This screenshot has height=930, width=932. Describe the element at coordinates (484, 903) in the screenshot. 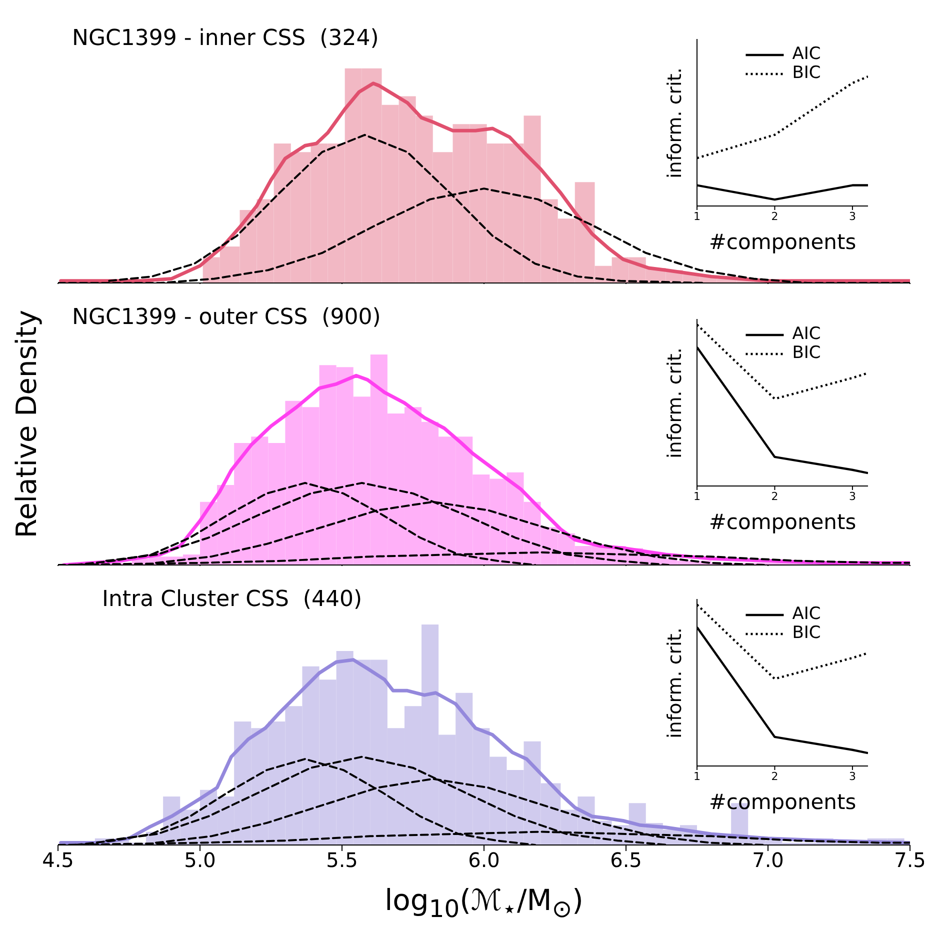

I see `x-axis-title: log$_{10}$(ℳ$_{⋆}$/M$_{⊙}$)` at that location.